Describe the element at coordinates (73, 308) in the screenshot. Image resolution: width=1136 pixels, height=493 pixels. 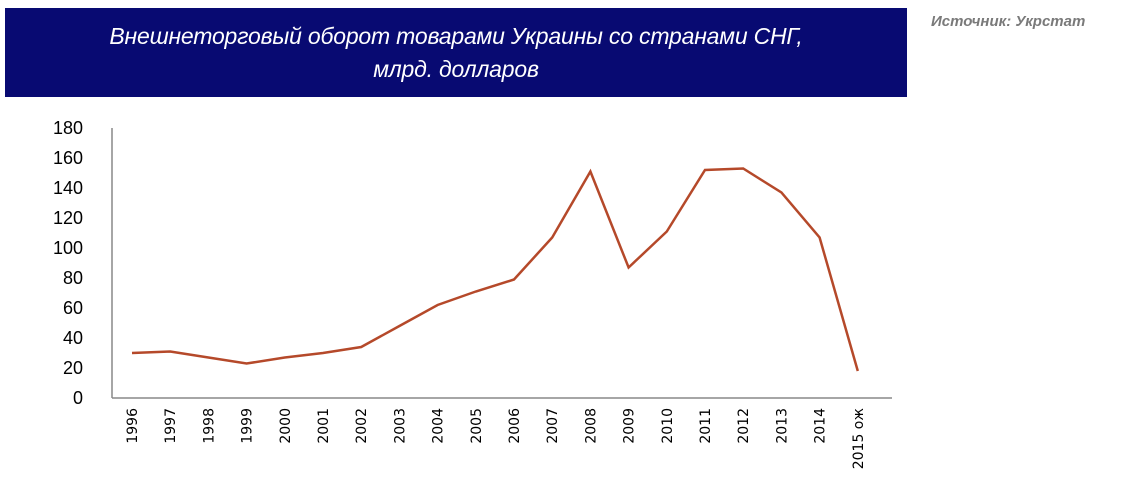
I see `y-tick-label: 60` at that location.